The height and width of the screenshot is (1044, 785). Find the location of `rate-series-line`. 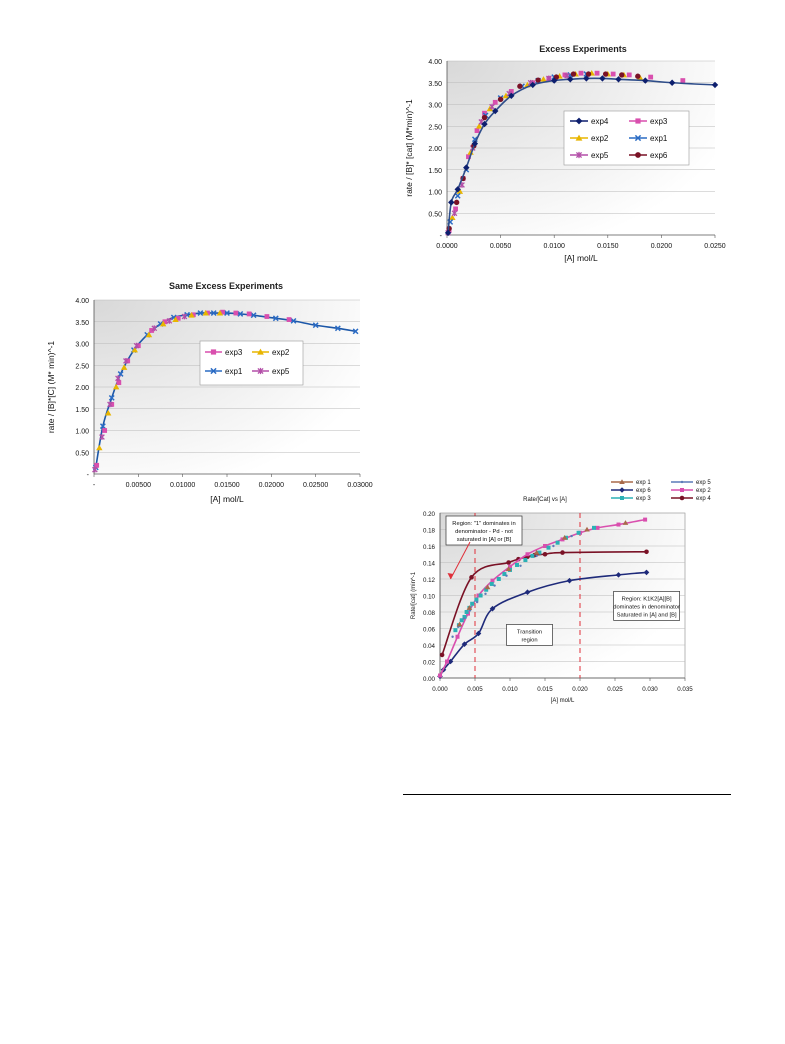

rate-series-line is located at coordinates (543, 624).